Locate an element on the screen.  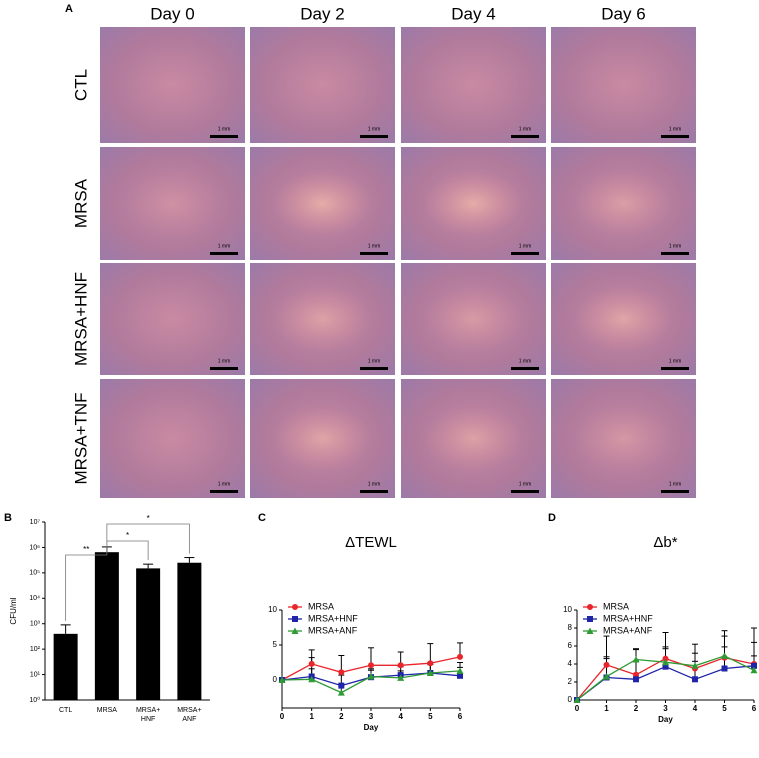
column-header: Day 0 is located at coordinates (172, 13).